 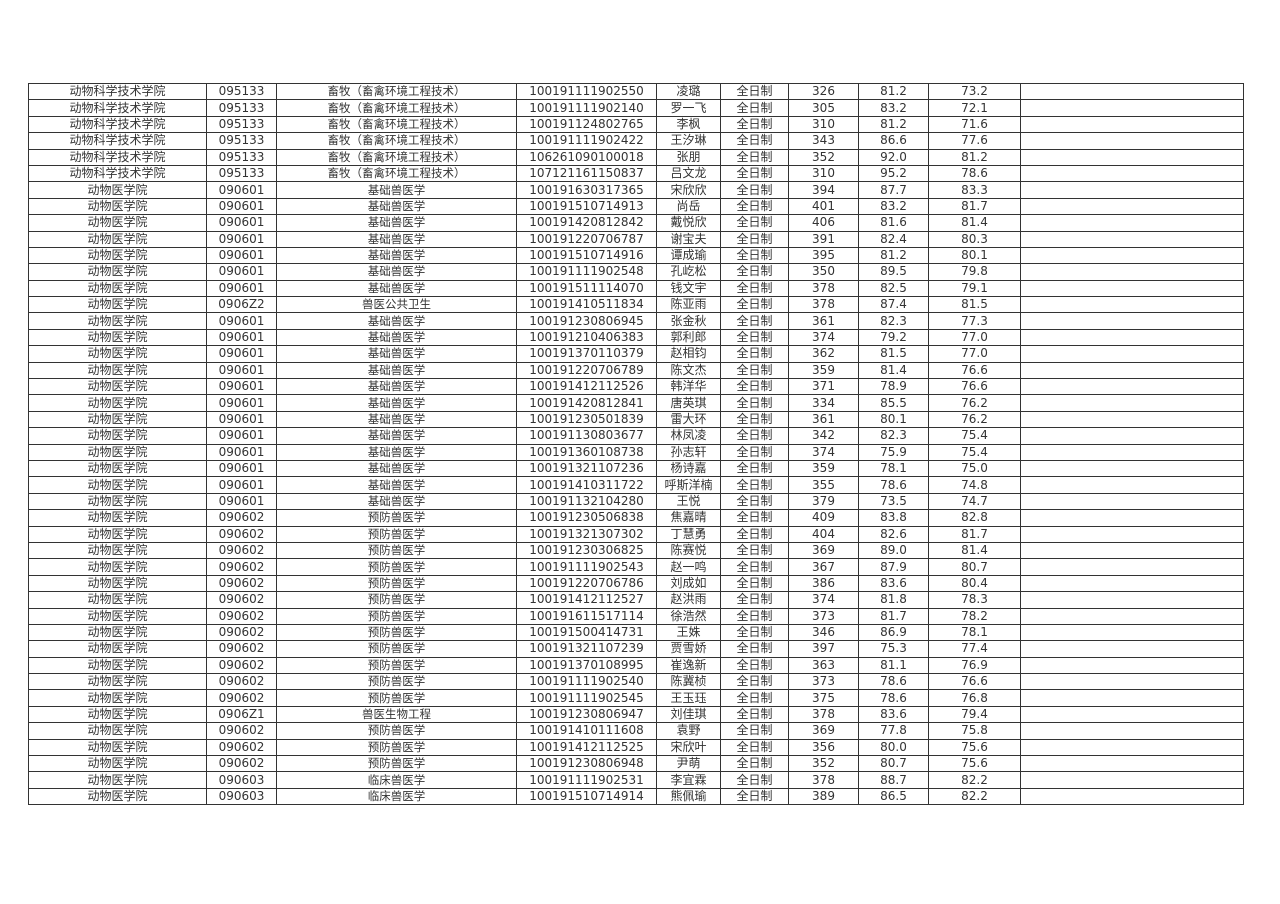 I want to click on cell-candidate-id: 100191412112525, so click(x=586, y=747).